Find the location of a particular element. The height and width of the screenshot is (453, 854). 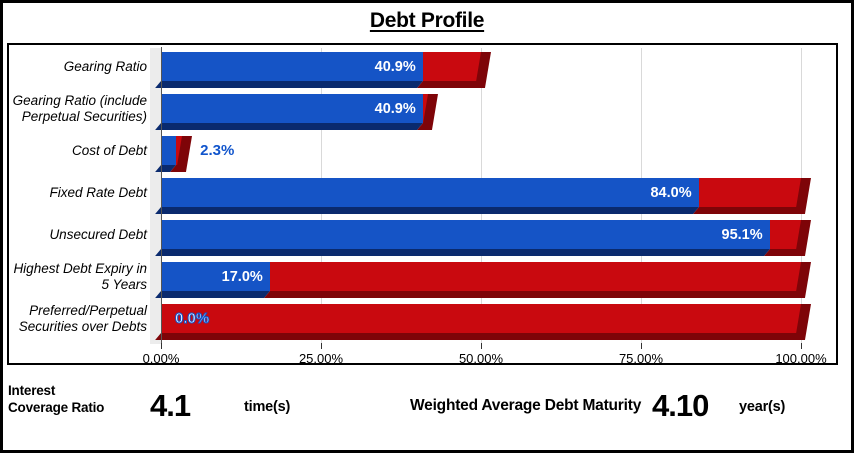

bar-row: 2.3% is located at coordinates (194, 154).